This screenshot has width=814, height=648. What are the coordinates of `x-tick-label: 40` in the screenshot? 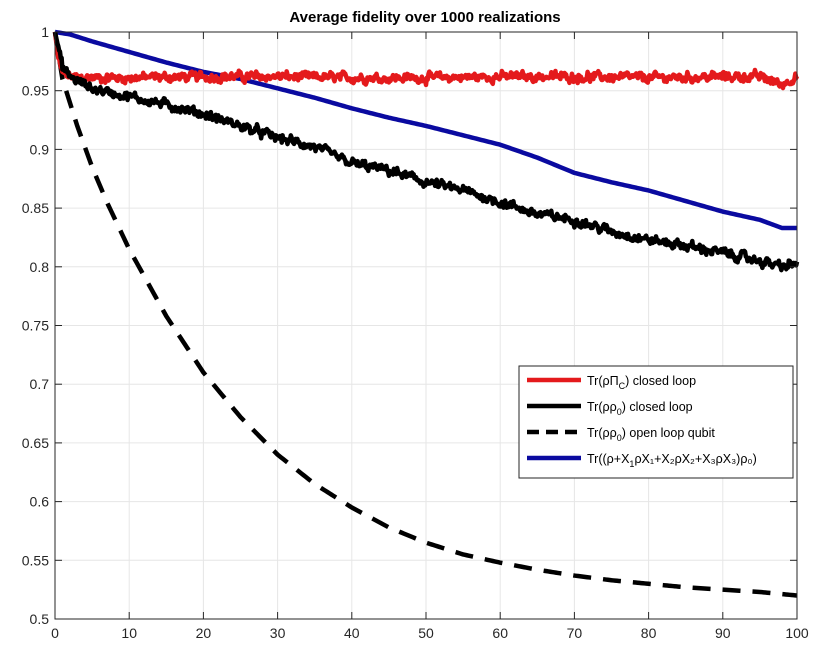 It's located at (352, 633).